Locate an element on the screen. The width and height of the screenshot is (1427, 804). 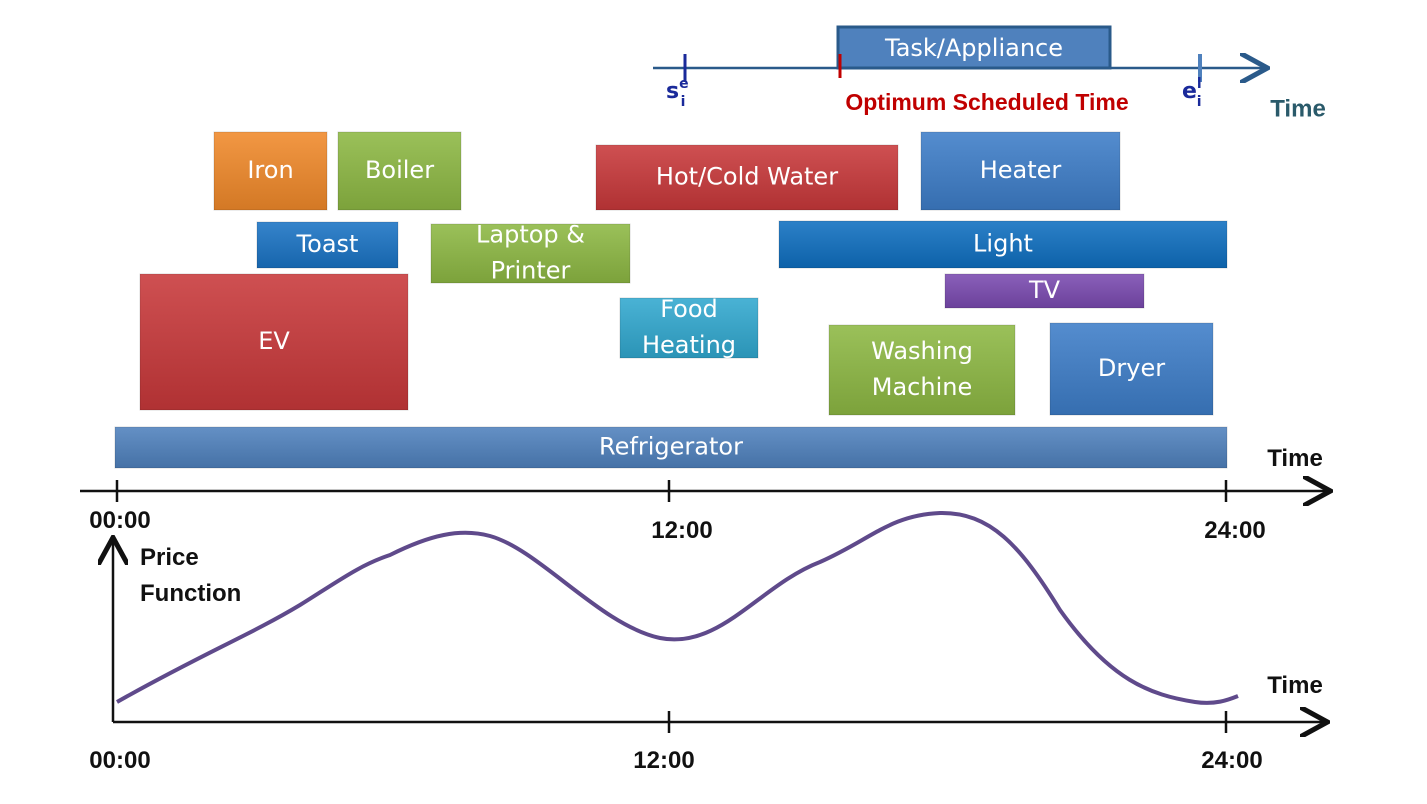
task-label: EV is located at coordinates (274, 341).